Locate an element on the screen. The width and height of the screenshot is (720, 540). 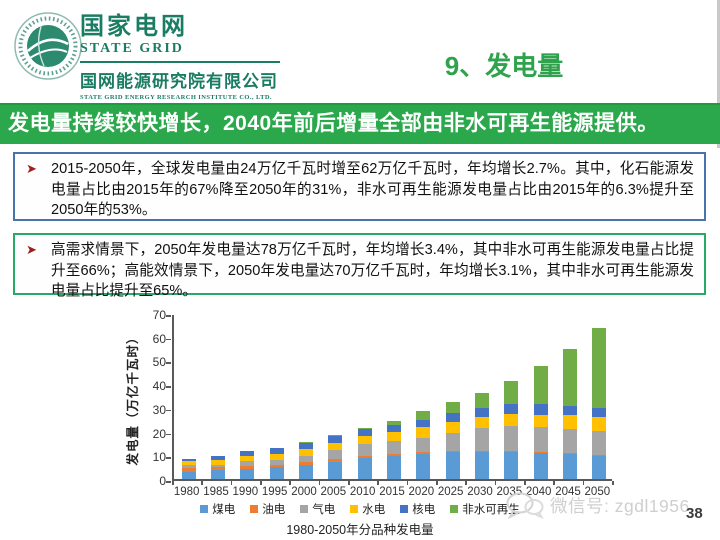
legend-label: 煤电 is located at coordinates (224, 510).